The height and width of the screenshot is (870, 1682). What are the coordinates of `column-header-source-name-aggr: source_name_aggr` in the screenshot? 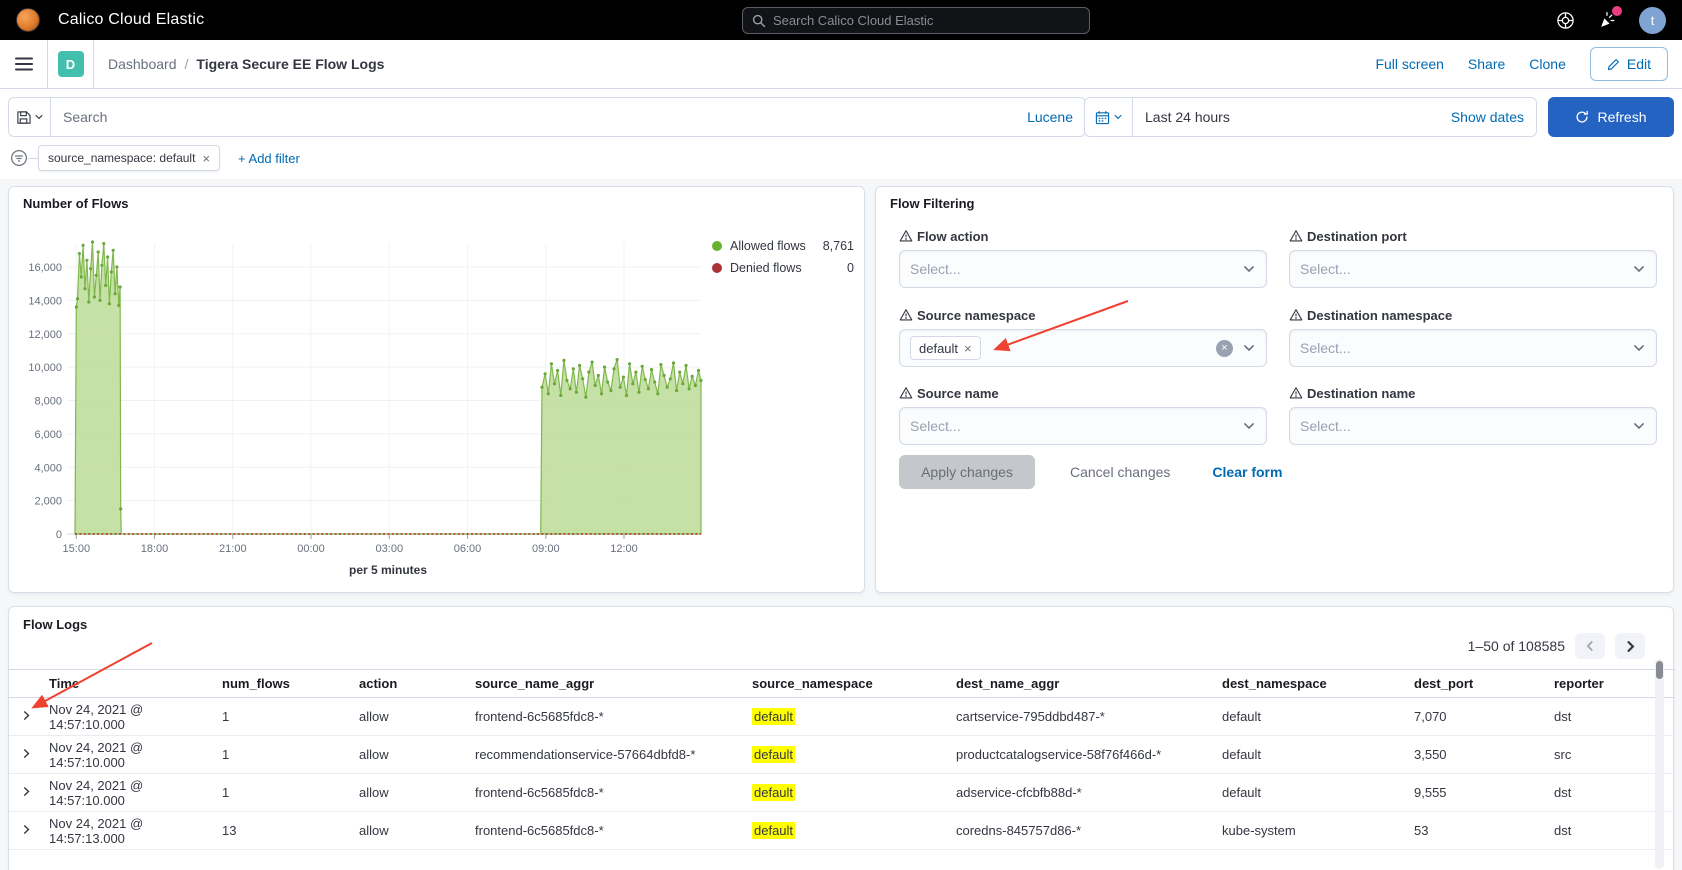 It's located at (613, 683).